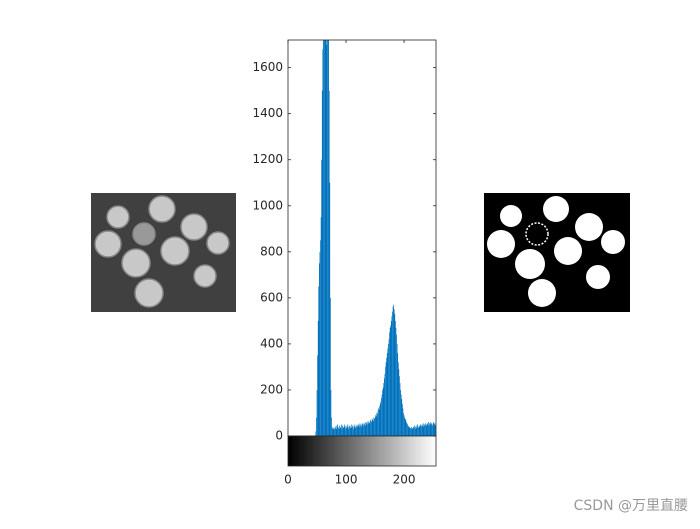  Describe the element at coordinates (271, 343) in the screenshot. I see `y-tick-label: 400` at that location.